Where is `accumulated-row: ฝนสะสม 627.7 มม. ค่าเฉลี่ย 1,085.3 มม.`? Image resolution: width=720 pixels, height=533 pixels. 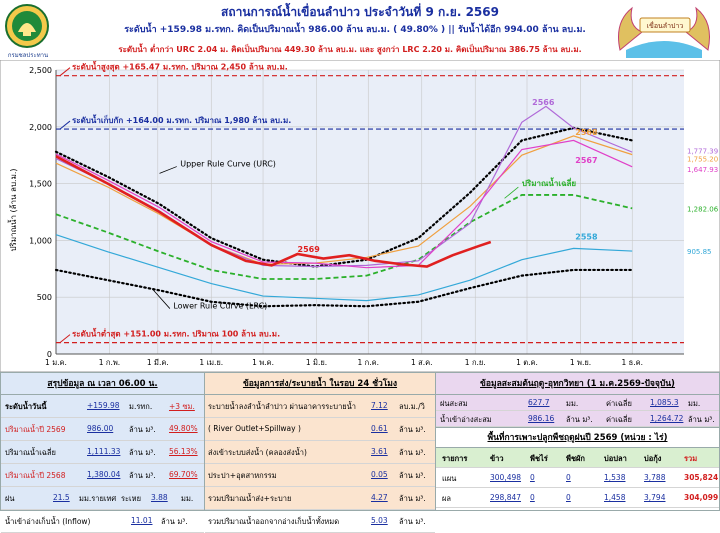
accumulated-row: ฝนสะสม 627.7 มม. ค่าเฉลี่ย 1,085.3 มม. is located at coordinates (577, 403).